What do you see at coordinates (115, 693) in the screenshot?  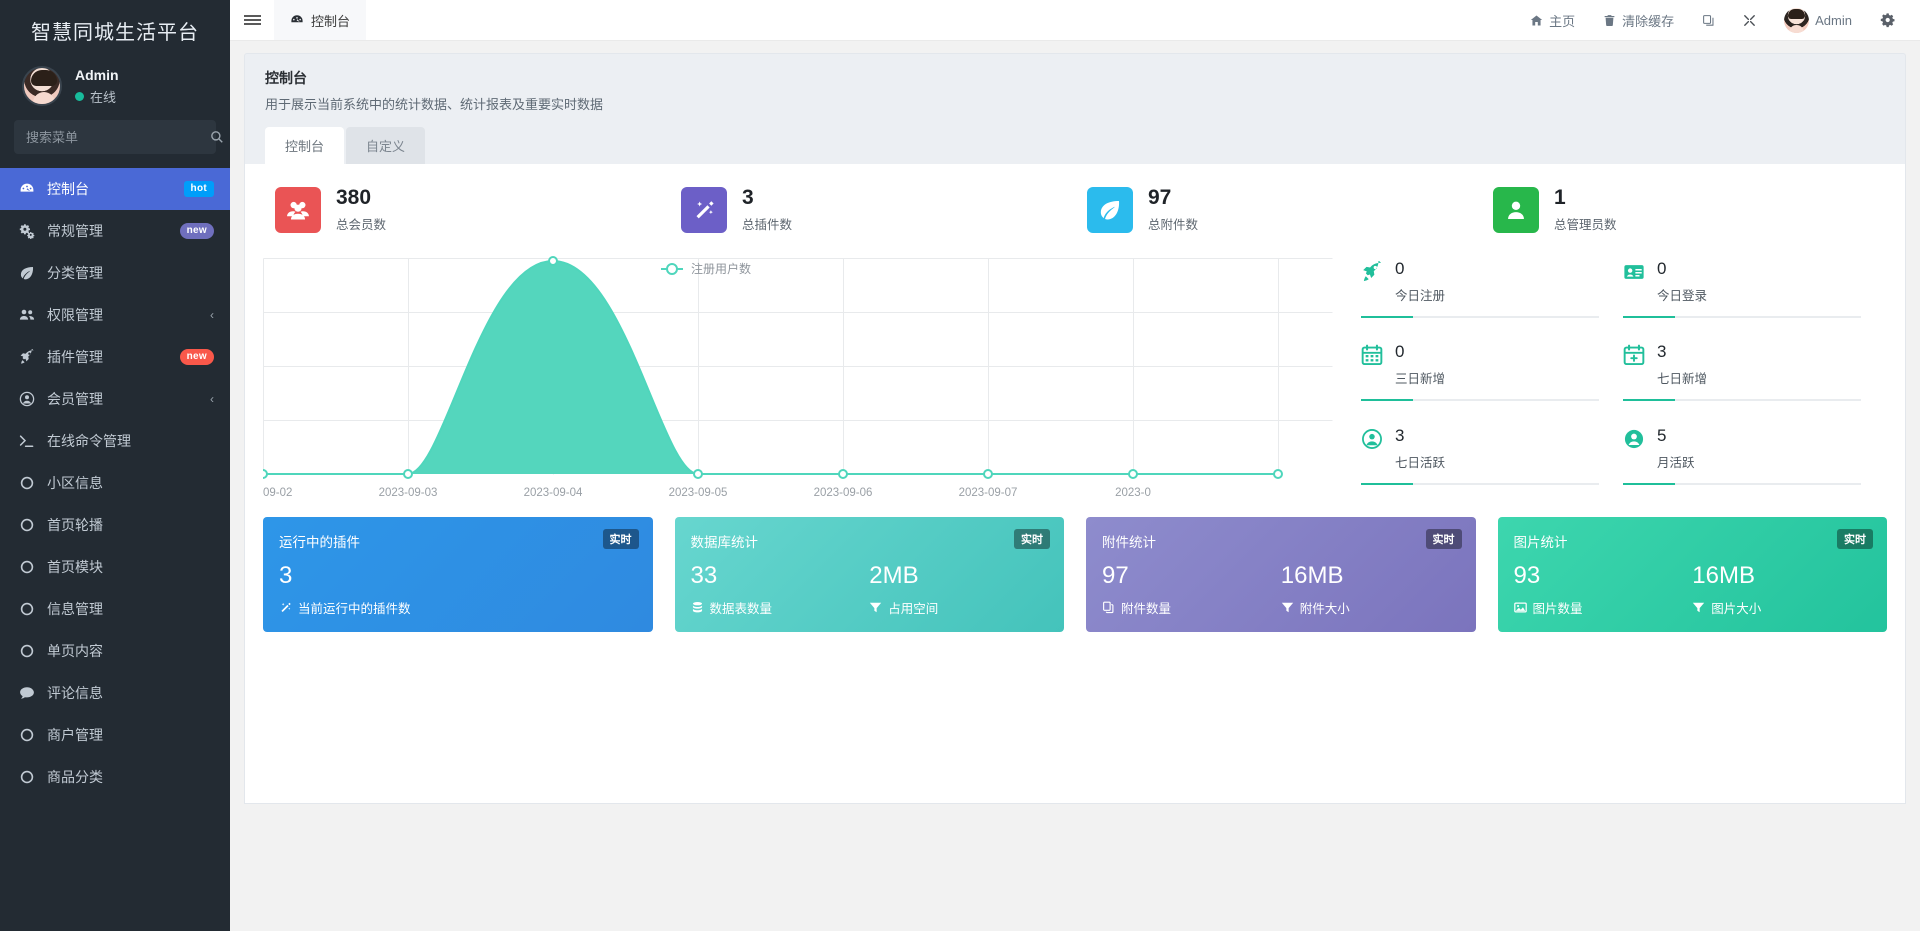 I see `sidebar-item-13: 评论信息` at bounding box center [115, 693].